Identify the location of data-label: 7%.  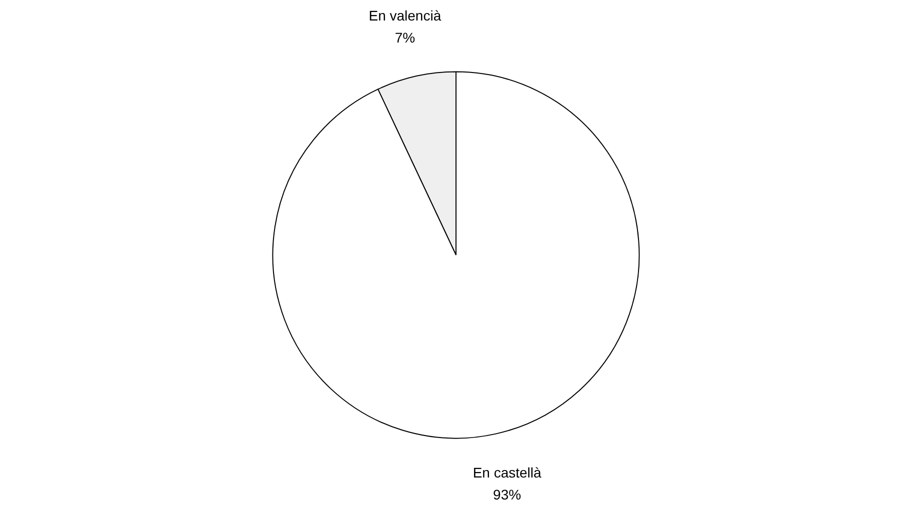
(405, 37).